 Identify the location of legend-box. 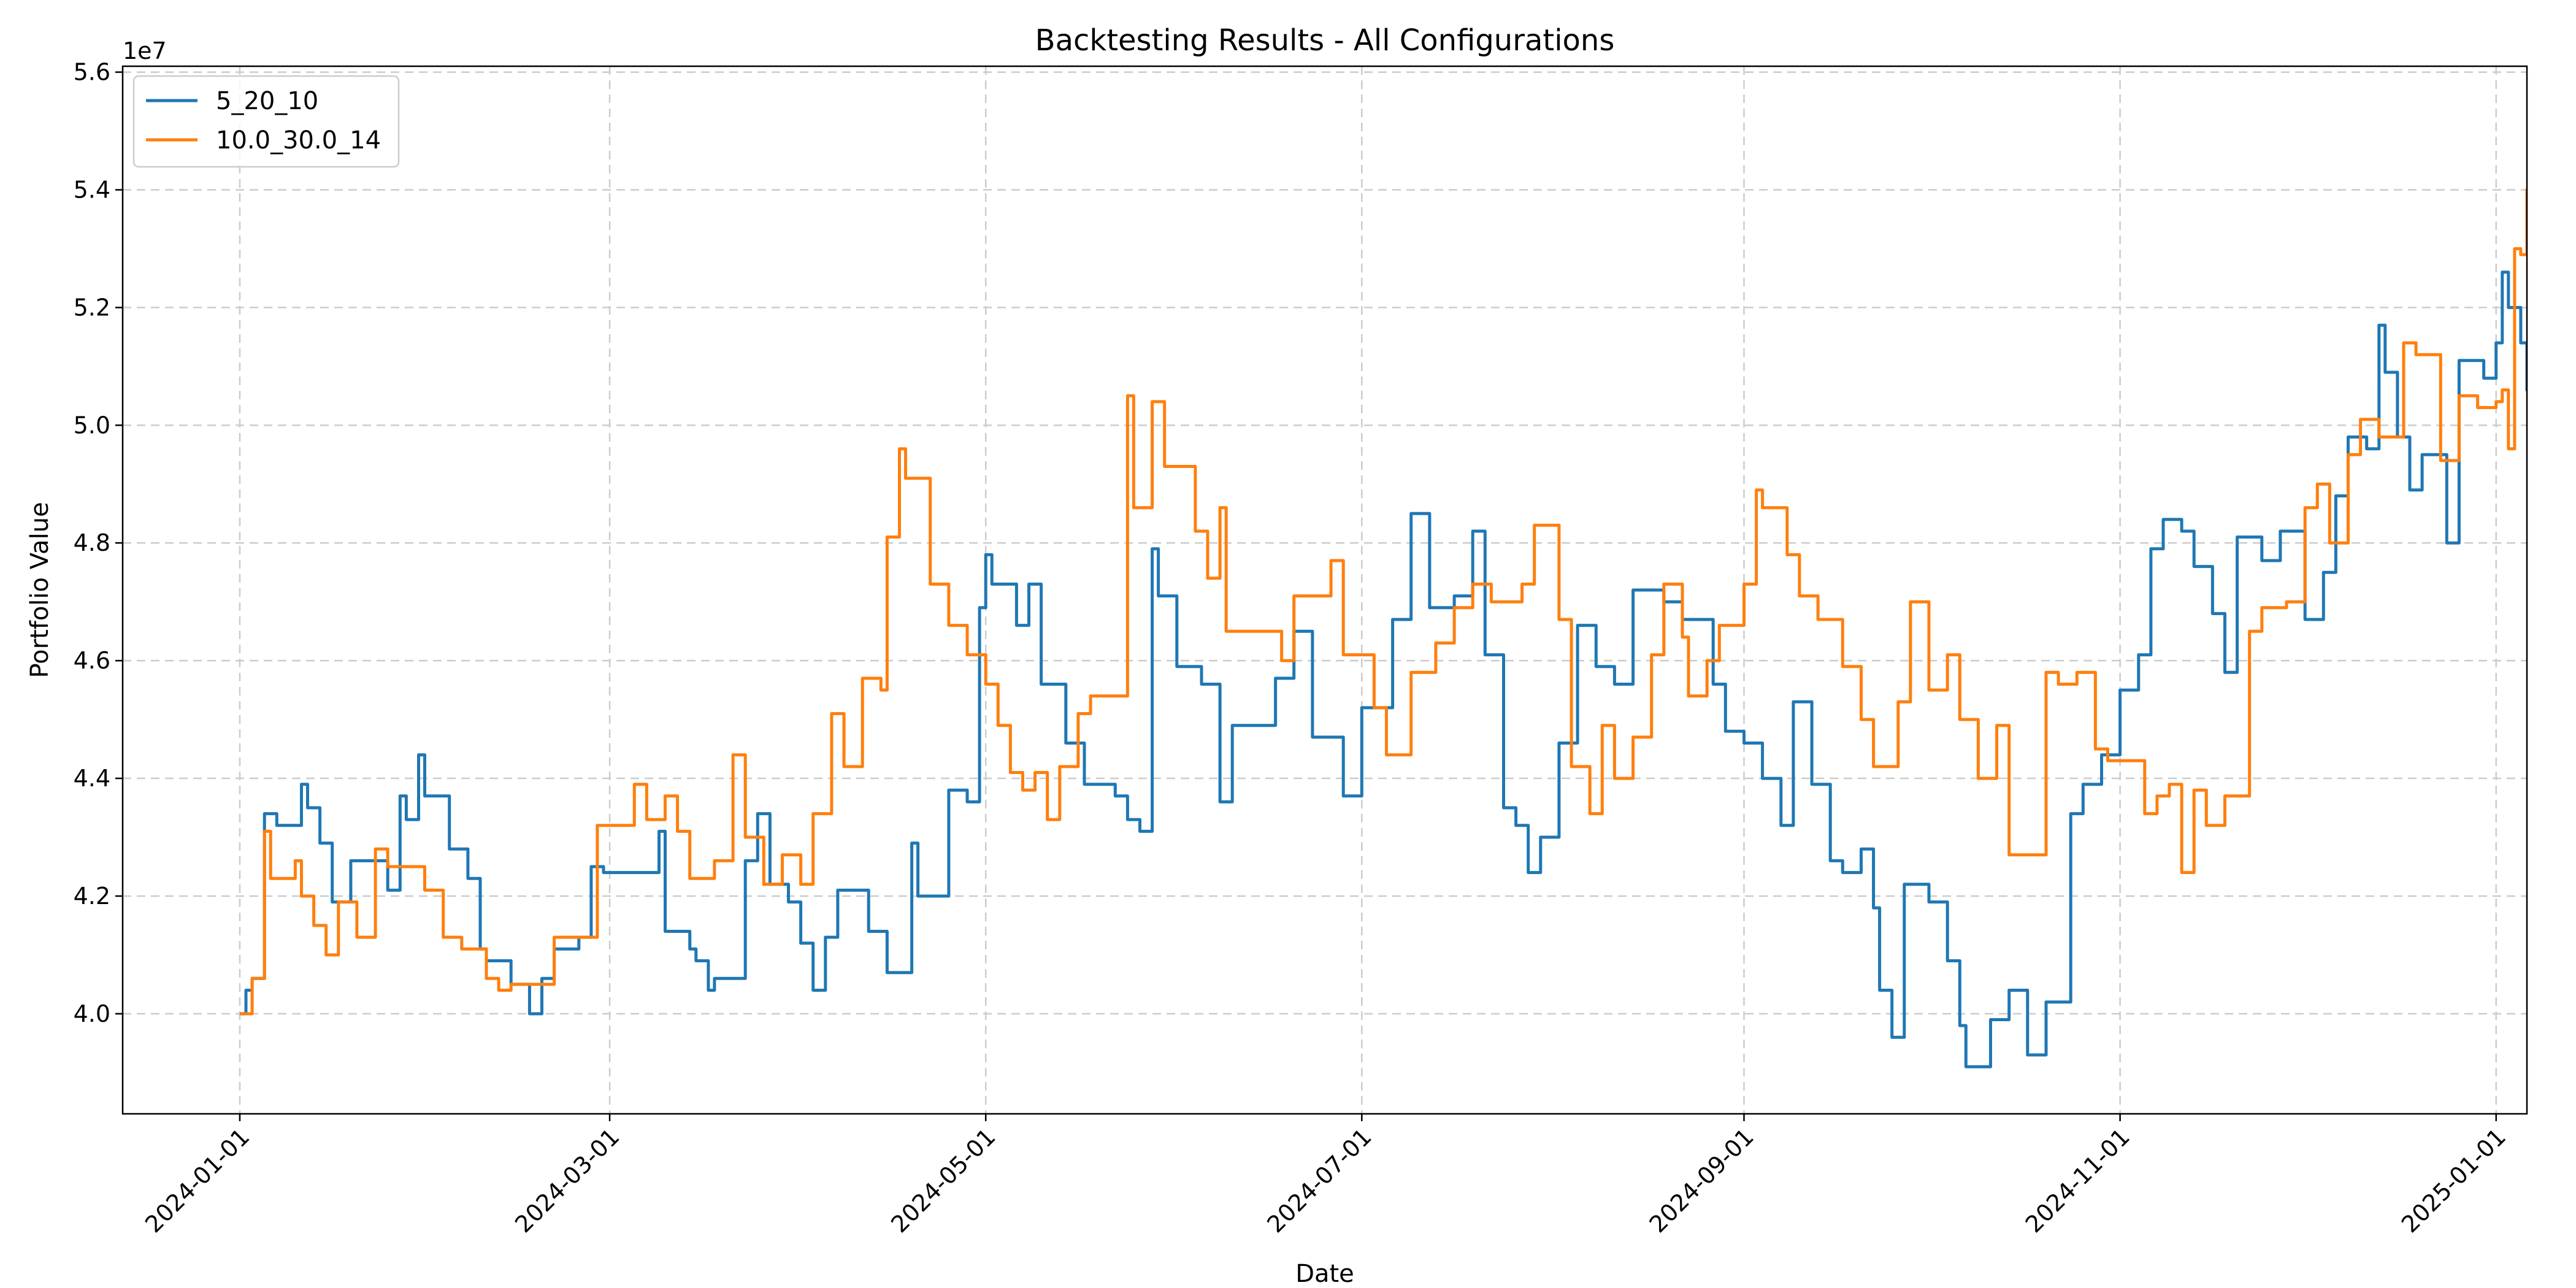
(266, 121).